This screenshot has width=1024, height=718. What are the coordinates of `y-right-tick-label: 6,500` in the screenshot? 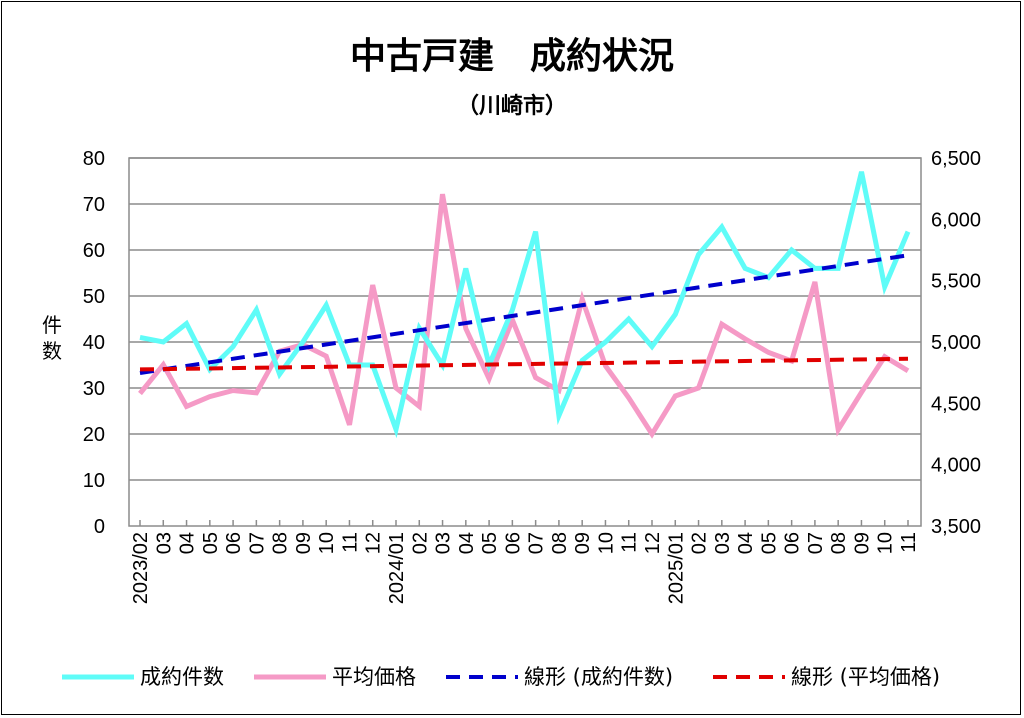 It's located at (956, 159).